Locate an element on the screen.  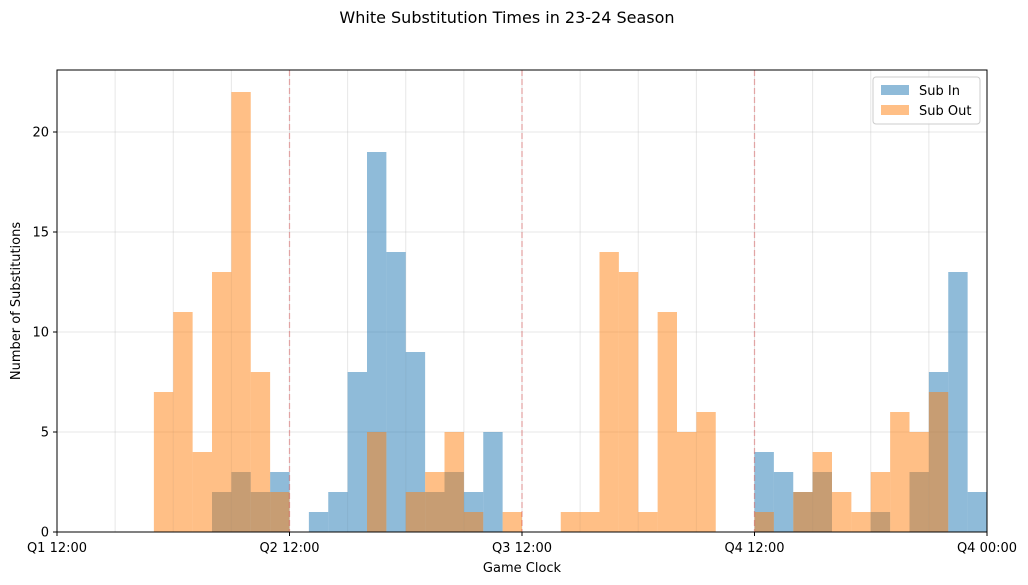
y-tick-label: 15 is located at coordinates (40, 233).